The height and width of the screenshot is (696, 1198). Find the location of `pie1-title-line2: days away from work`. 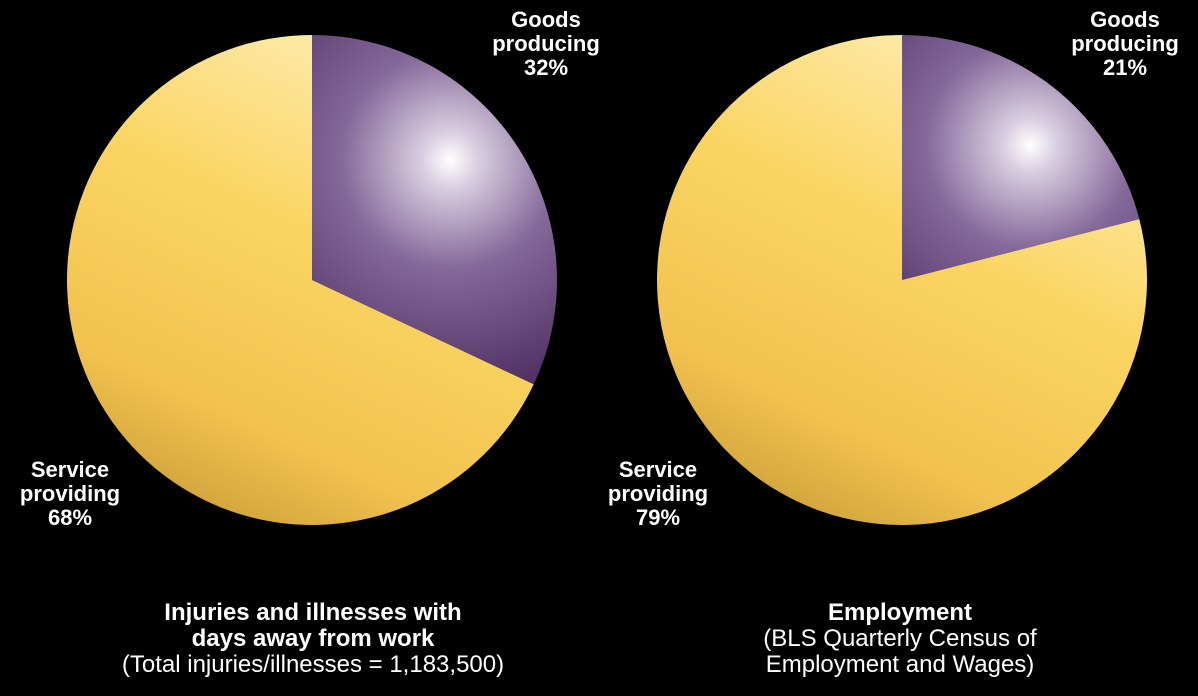

pie1-title-line2: days away from work is located at coordinates (313, 638).